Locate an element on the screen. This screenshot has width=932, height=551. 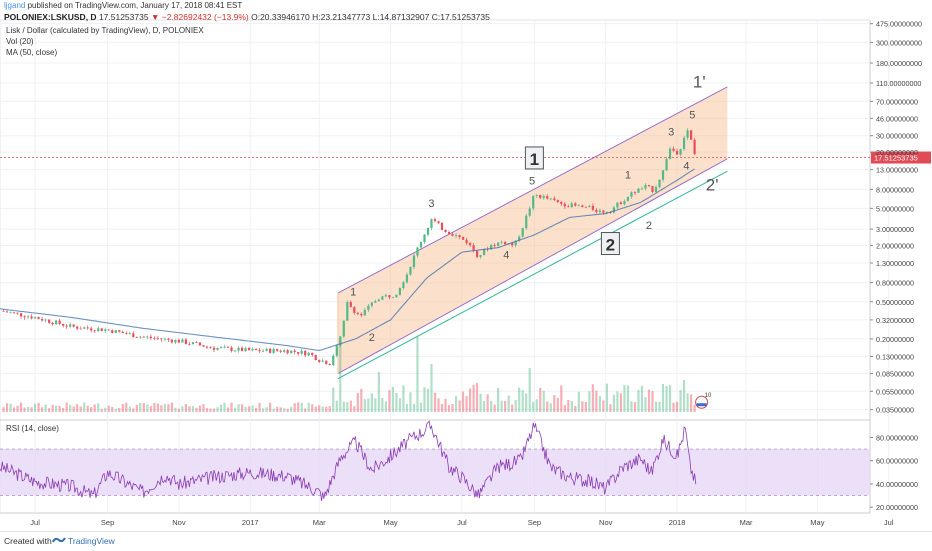
open-label: O: is located at coordinates (256, 17).